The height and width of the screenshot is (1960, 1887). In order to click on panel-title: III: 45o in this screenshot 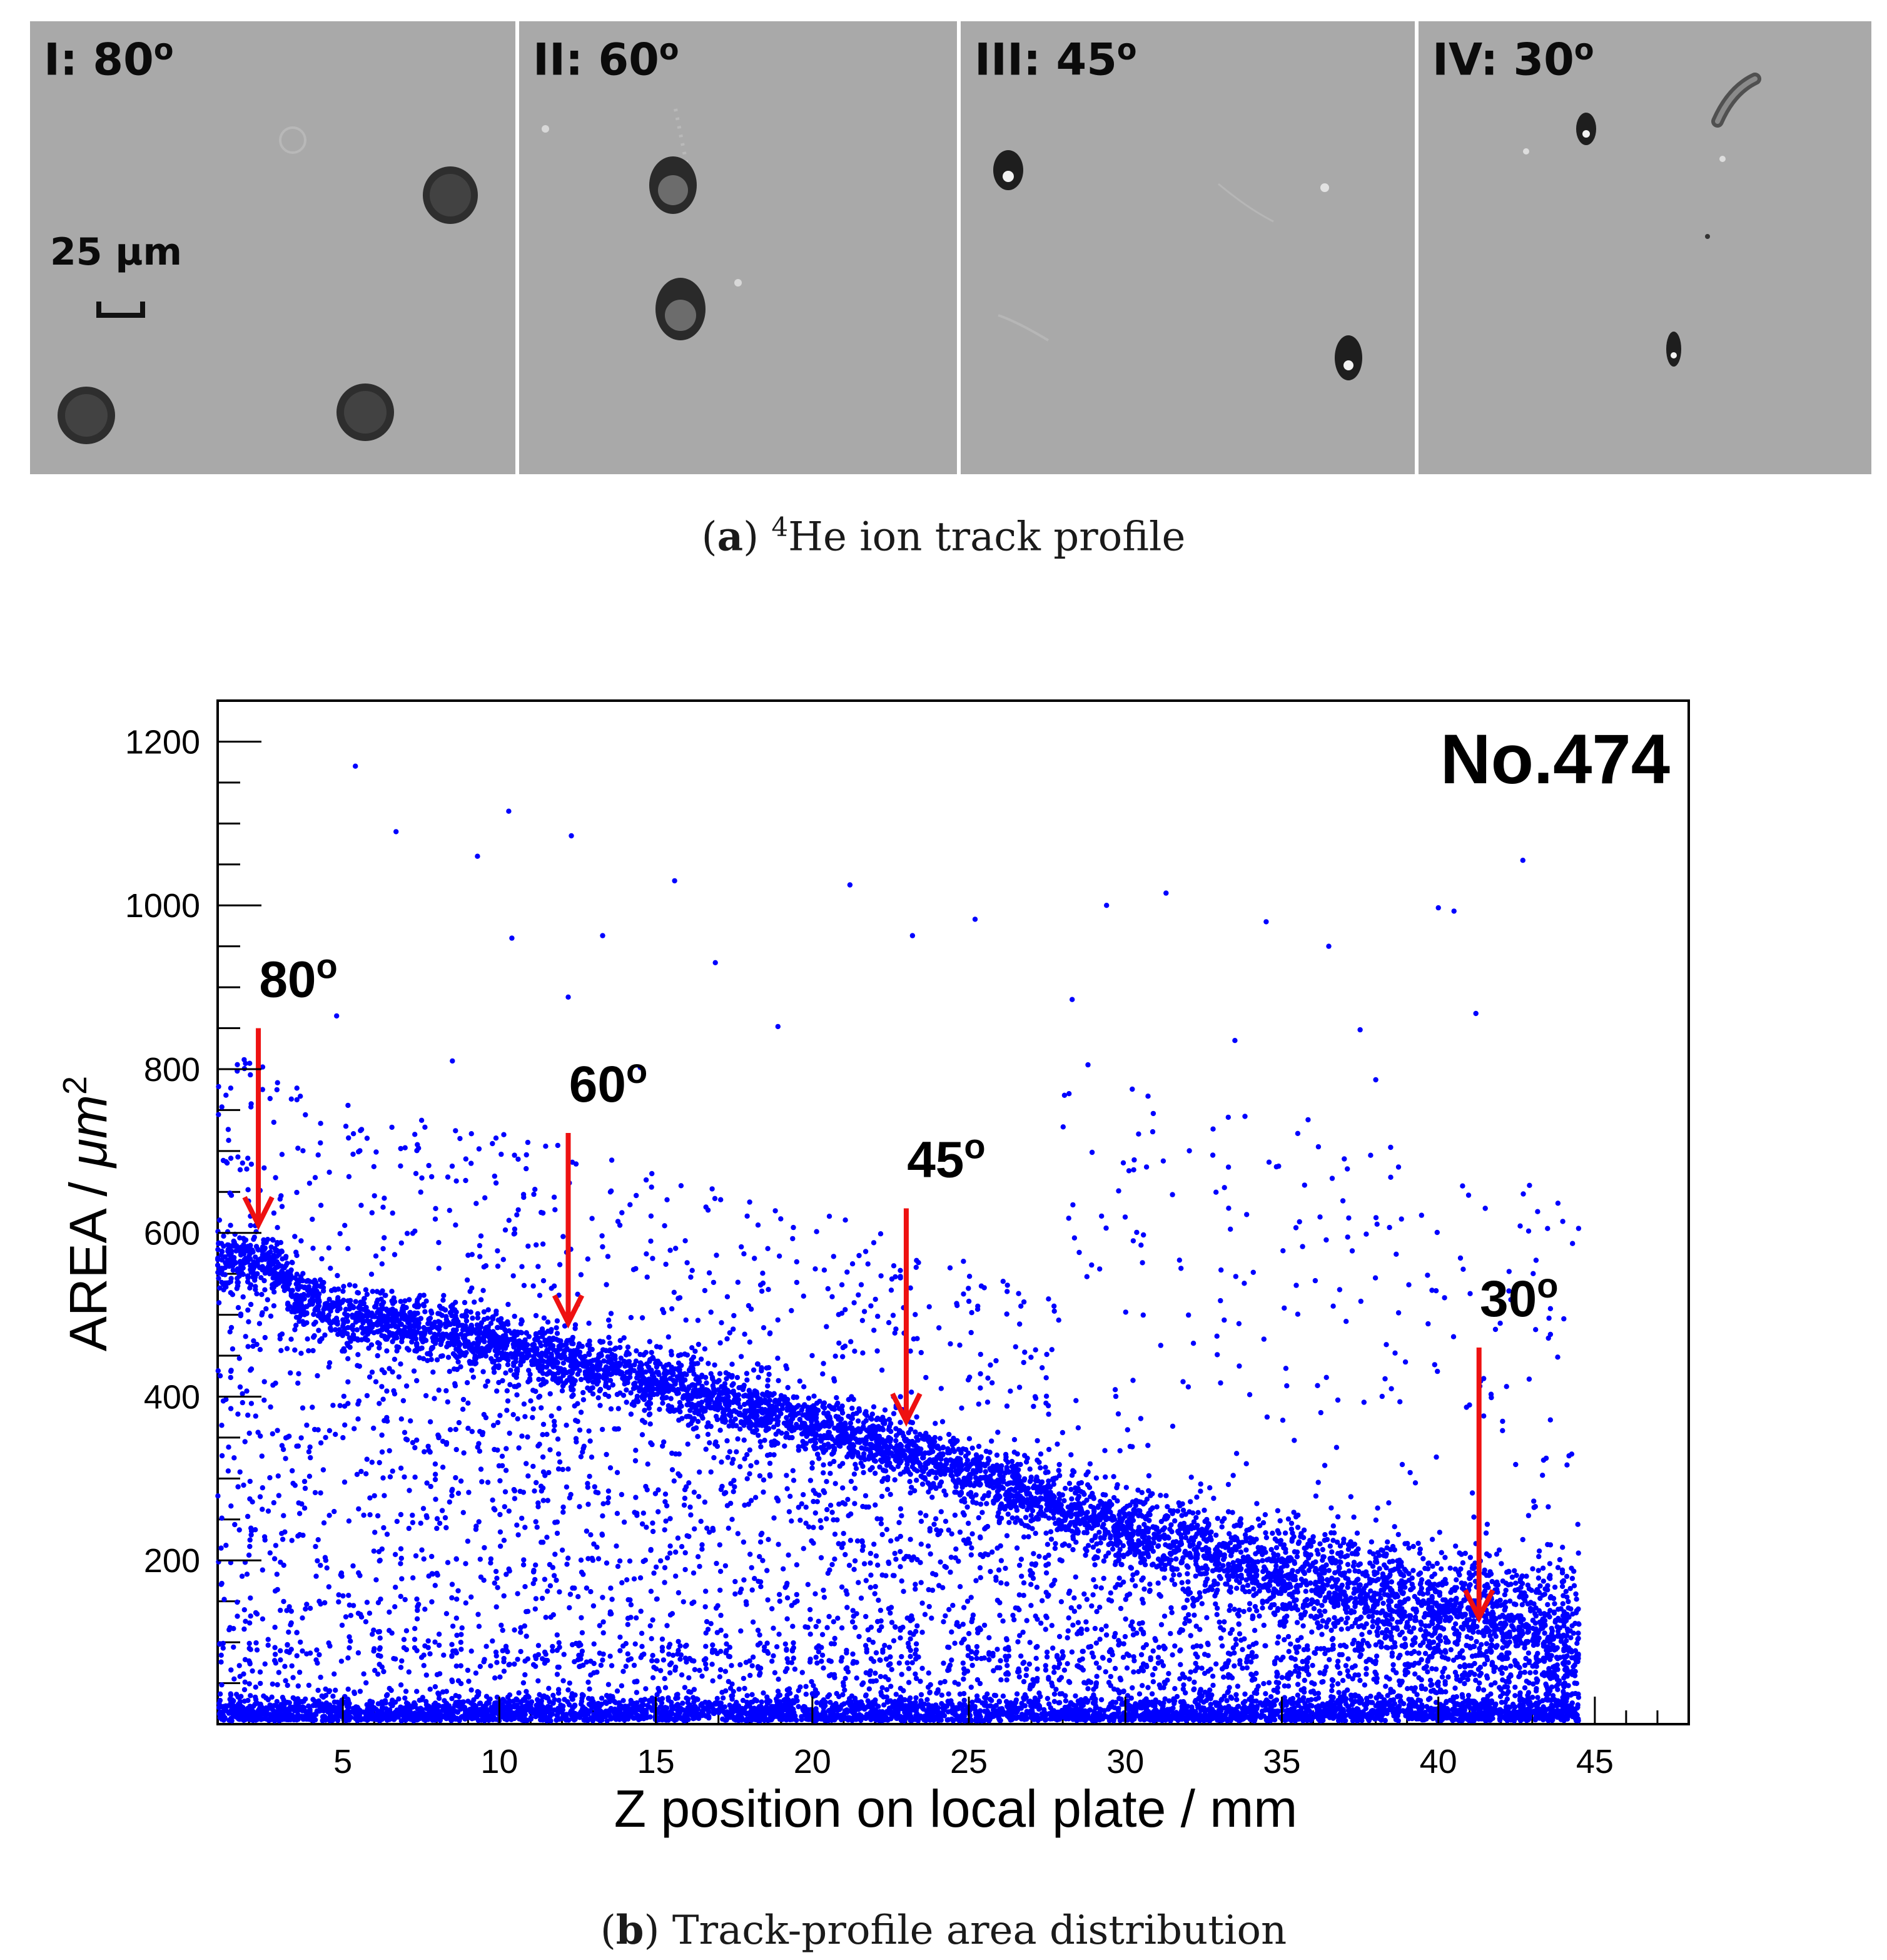, I will do `click(1055, 59)`.